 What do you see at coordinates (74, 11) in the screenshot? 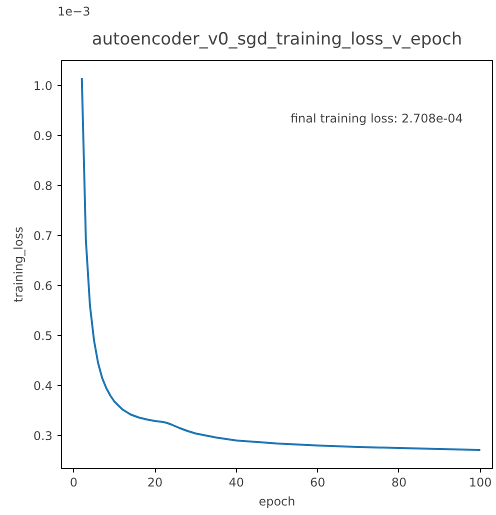
I see `text: 1e−3` at bounding box center [74, 11].